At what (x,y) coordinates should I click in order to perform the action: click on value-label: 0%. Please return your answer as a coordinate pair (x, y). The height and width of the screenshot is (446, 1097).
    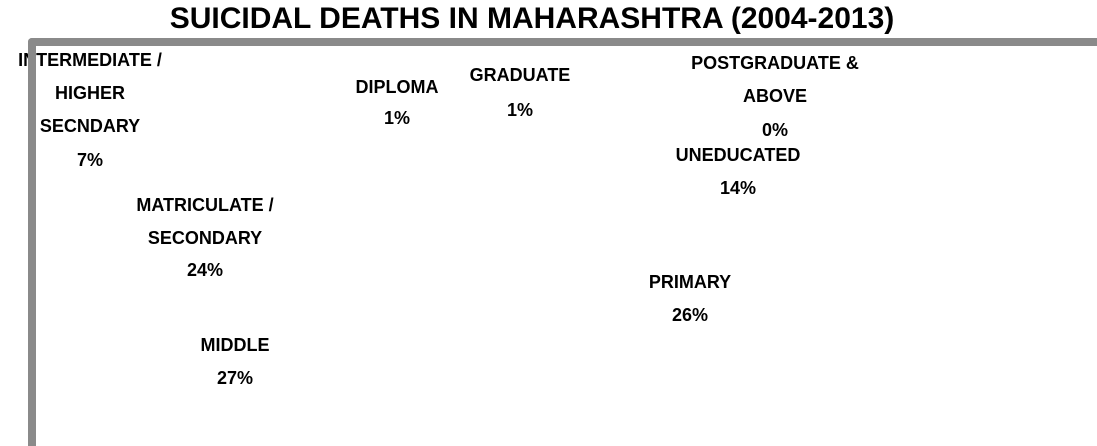
    Looking at the image, I should click on (775, 130).